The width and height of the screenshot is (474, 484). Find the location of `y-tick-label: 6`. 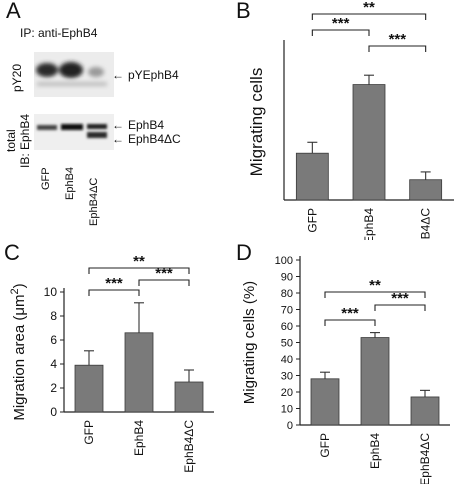

y-tick-label: 6 is located at coordinates (53, 340).